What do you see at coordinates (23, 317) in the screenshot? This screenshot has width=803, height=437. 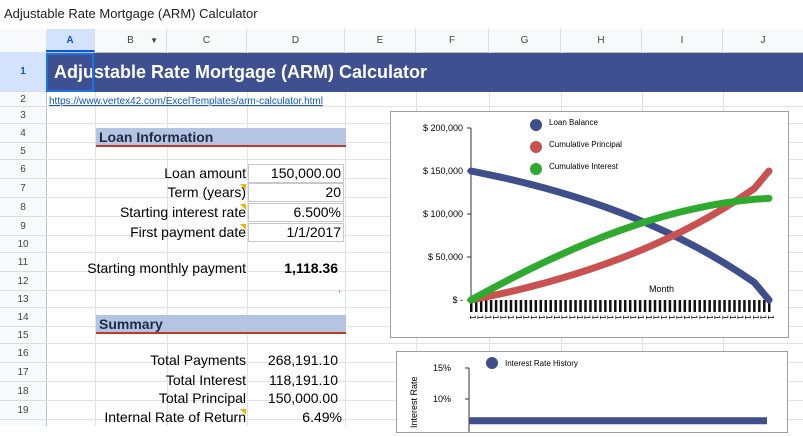 I see `row-header-14: 14` at bounding box center [23, 317].